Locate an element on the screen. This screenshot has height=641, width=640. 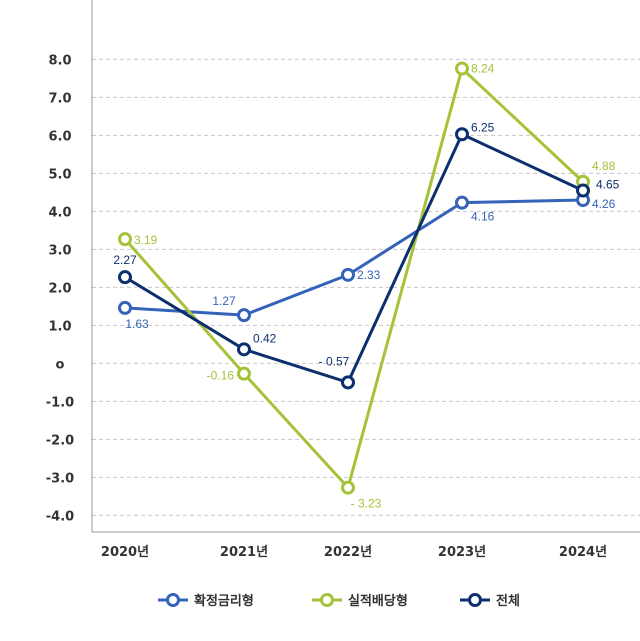
legend: 확정금리형 실적배당형 전체 is located at coordinates (339, 601).